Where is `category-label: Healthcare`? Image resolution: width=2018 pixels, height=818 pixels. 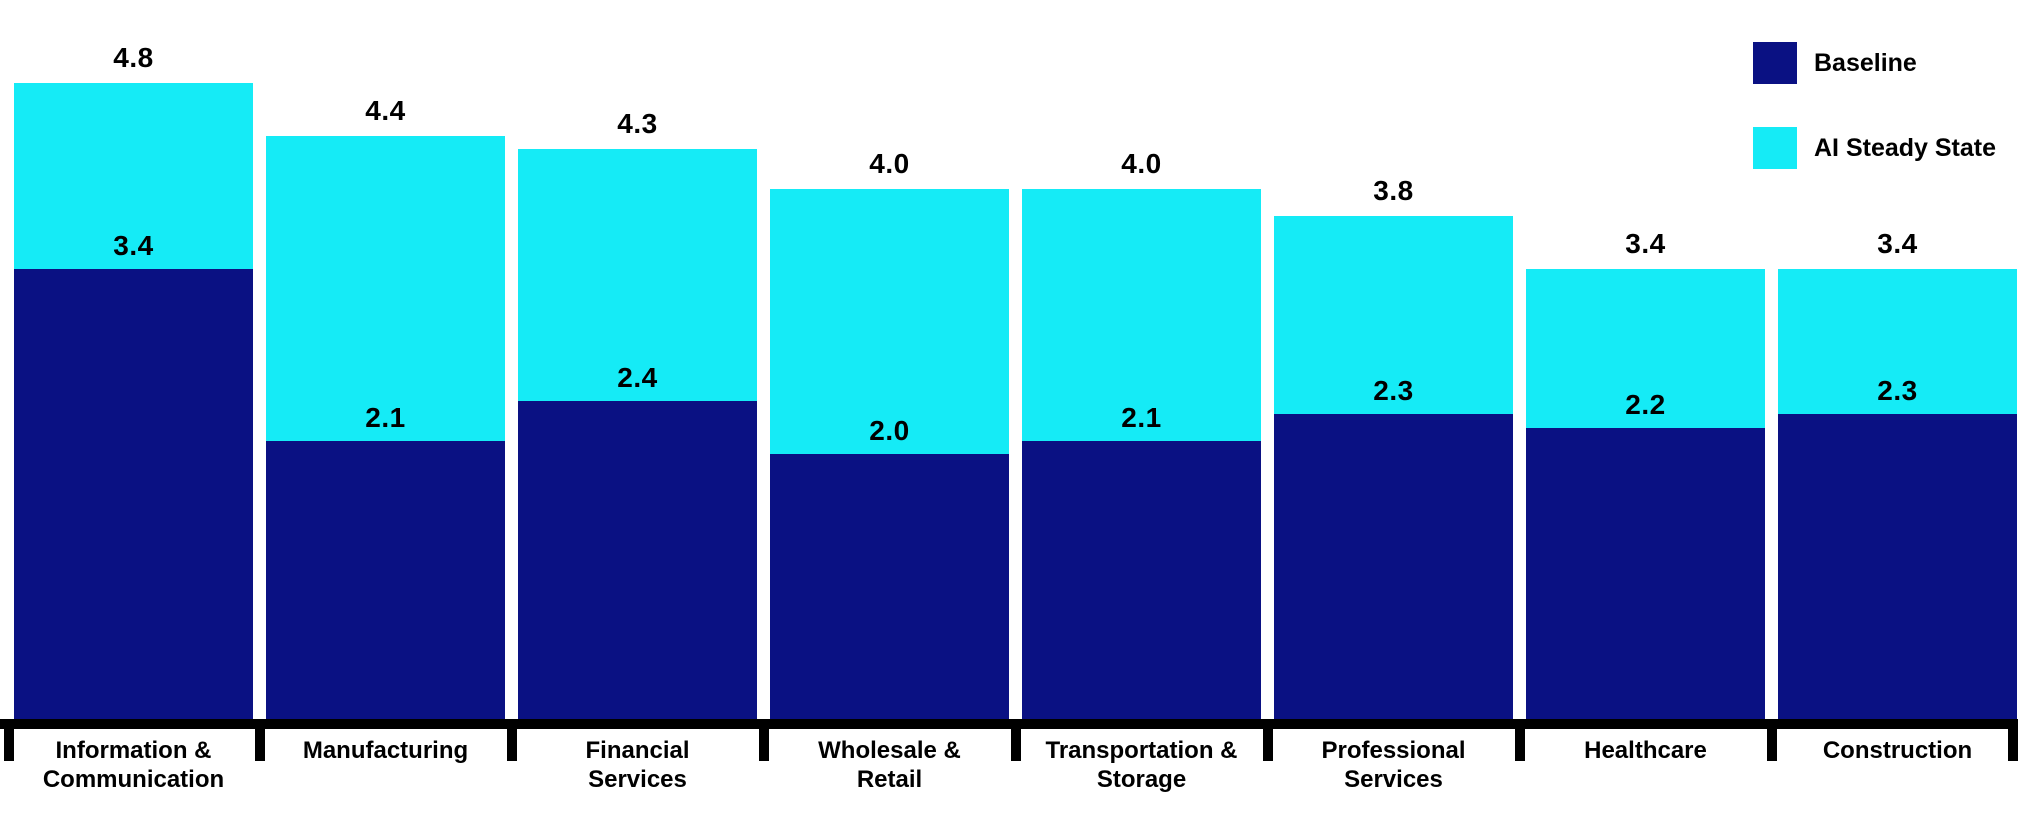
category-label: Healthcare is located at coordinates (1645, 750).